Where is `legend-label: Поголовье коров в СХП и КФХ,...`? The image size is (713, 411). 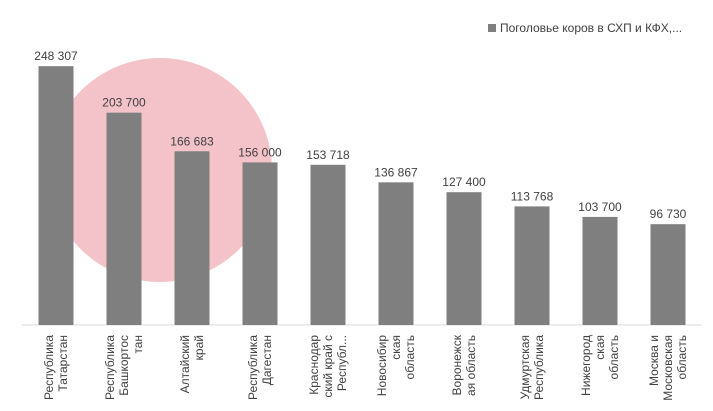 legend-label: Поголовье коров в СХП и КФХ,... is located at coordinates (591, 28).